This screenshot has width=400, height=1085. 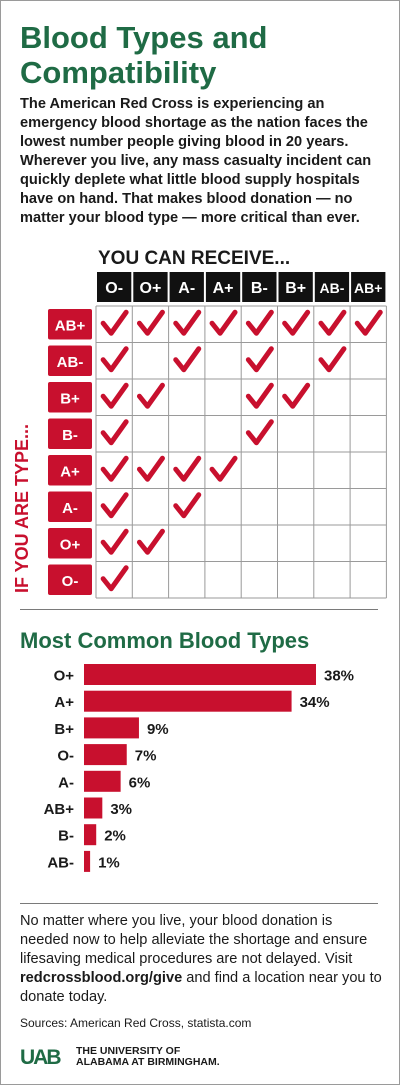 I want to click on bar-value-label: 1%, so click(x=109, y=862).